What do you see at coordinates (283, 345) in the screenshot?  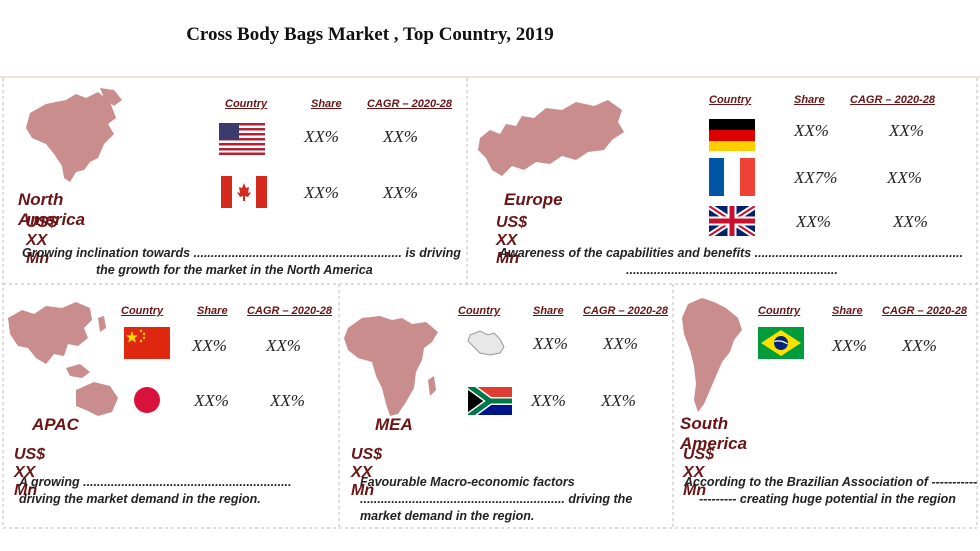 I see `china-cagr: XX%` at bounding box center [283, 345].